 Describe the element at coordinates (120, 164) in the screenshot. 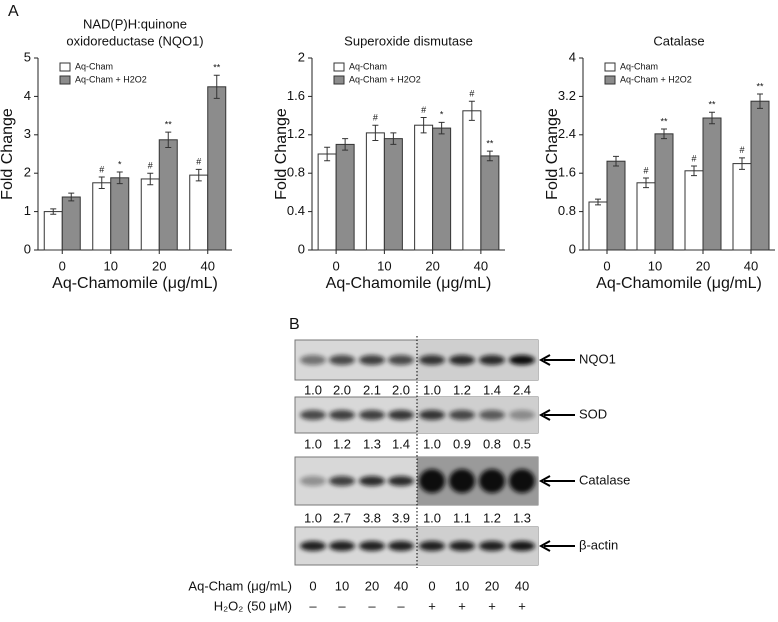

I see `significance-marker: *` at that location.